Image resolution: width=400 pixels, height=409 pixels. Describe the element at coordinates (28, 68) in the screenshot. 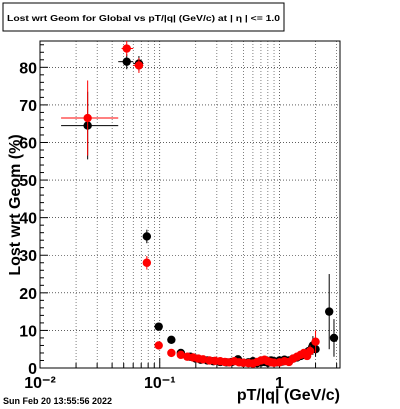

I see `y-tick-label: 80` at that location.